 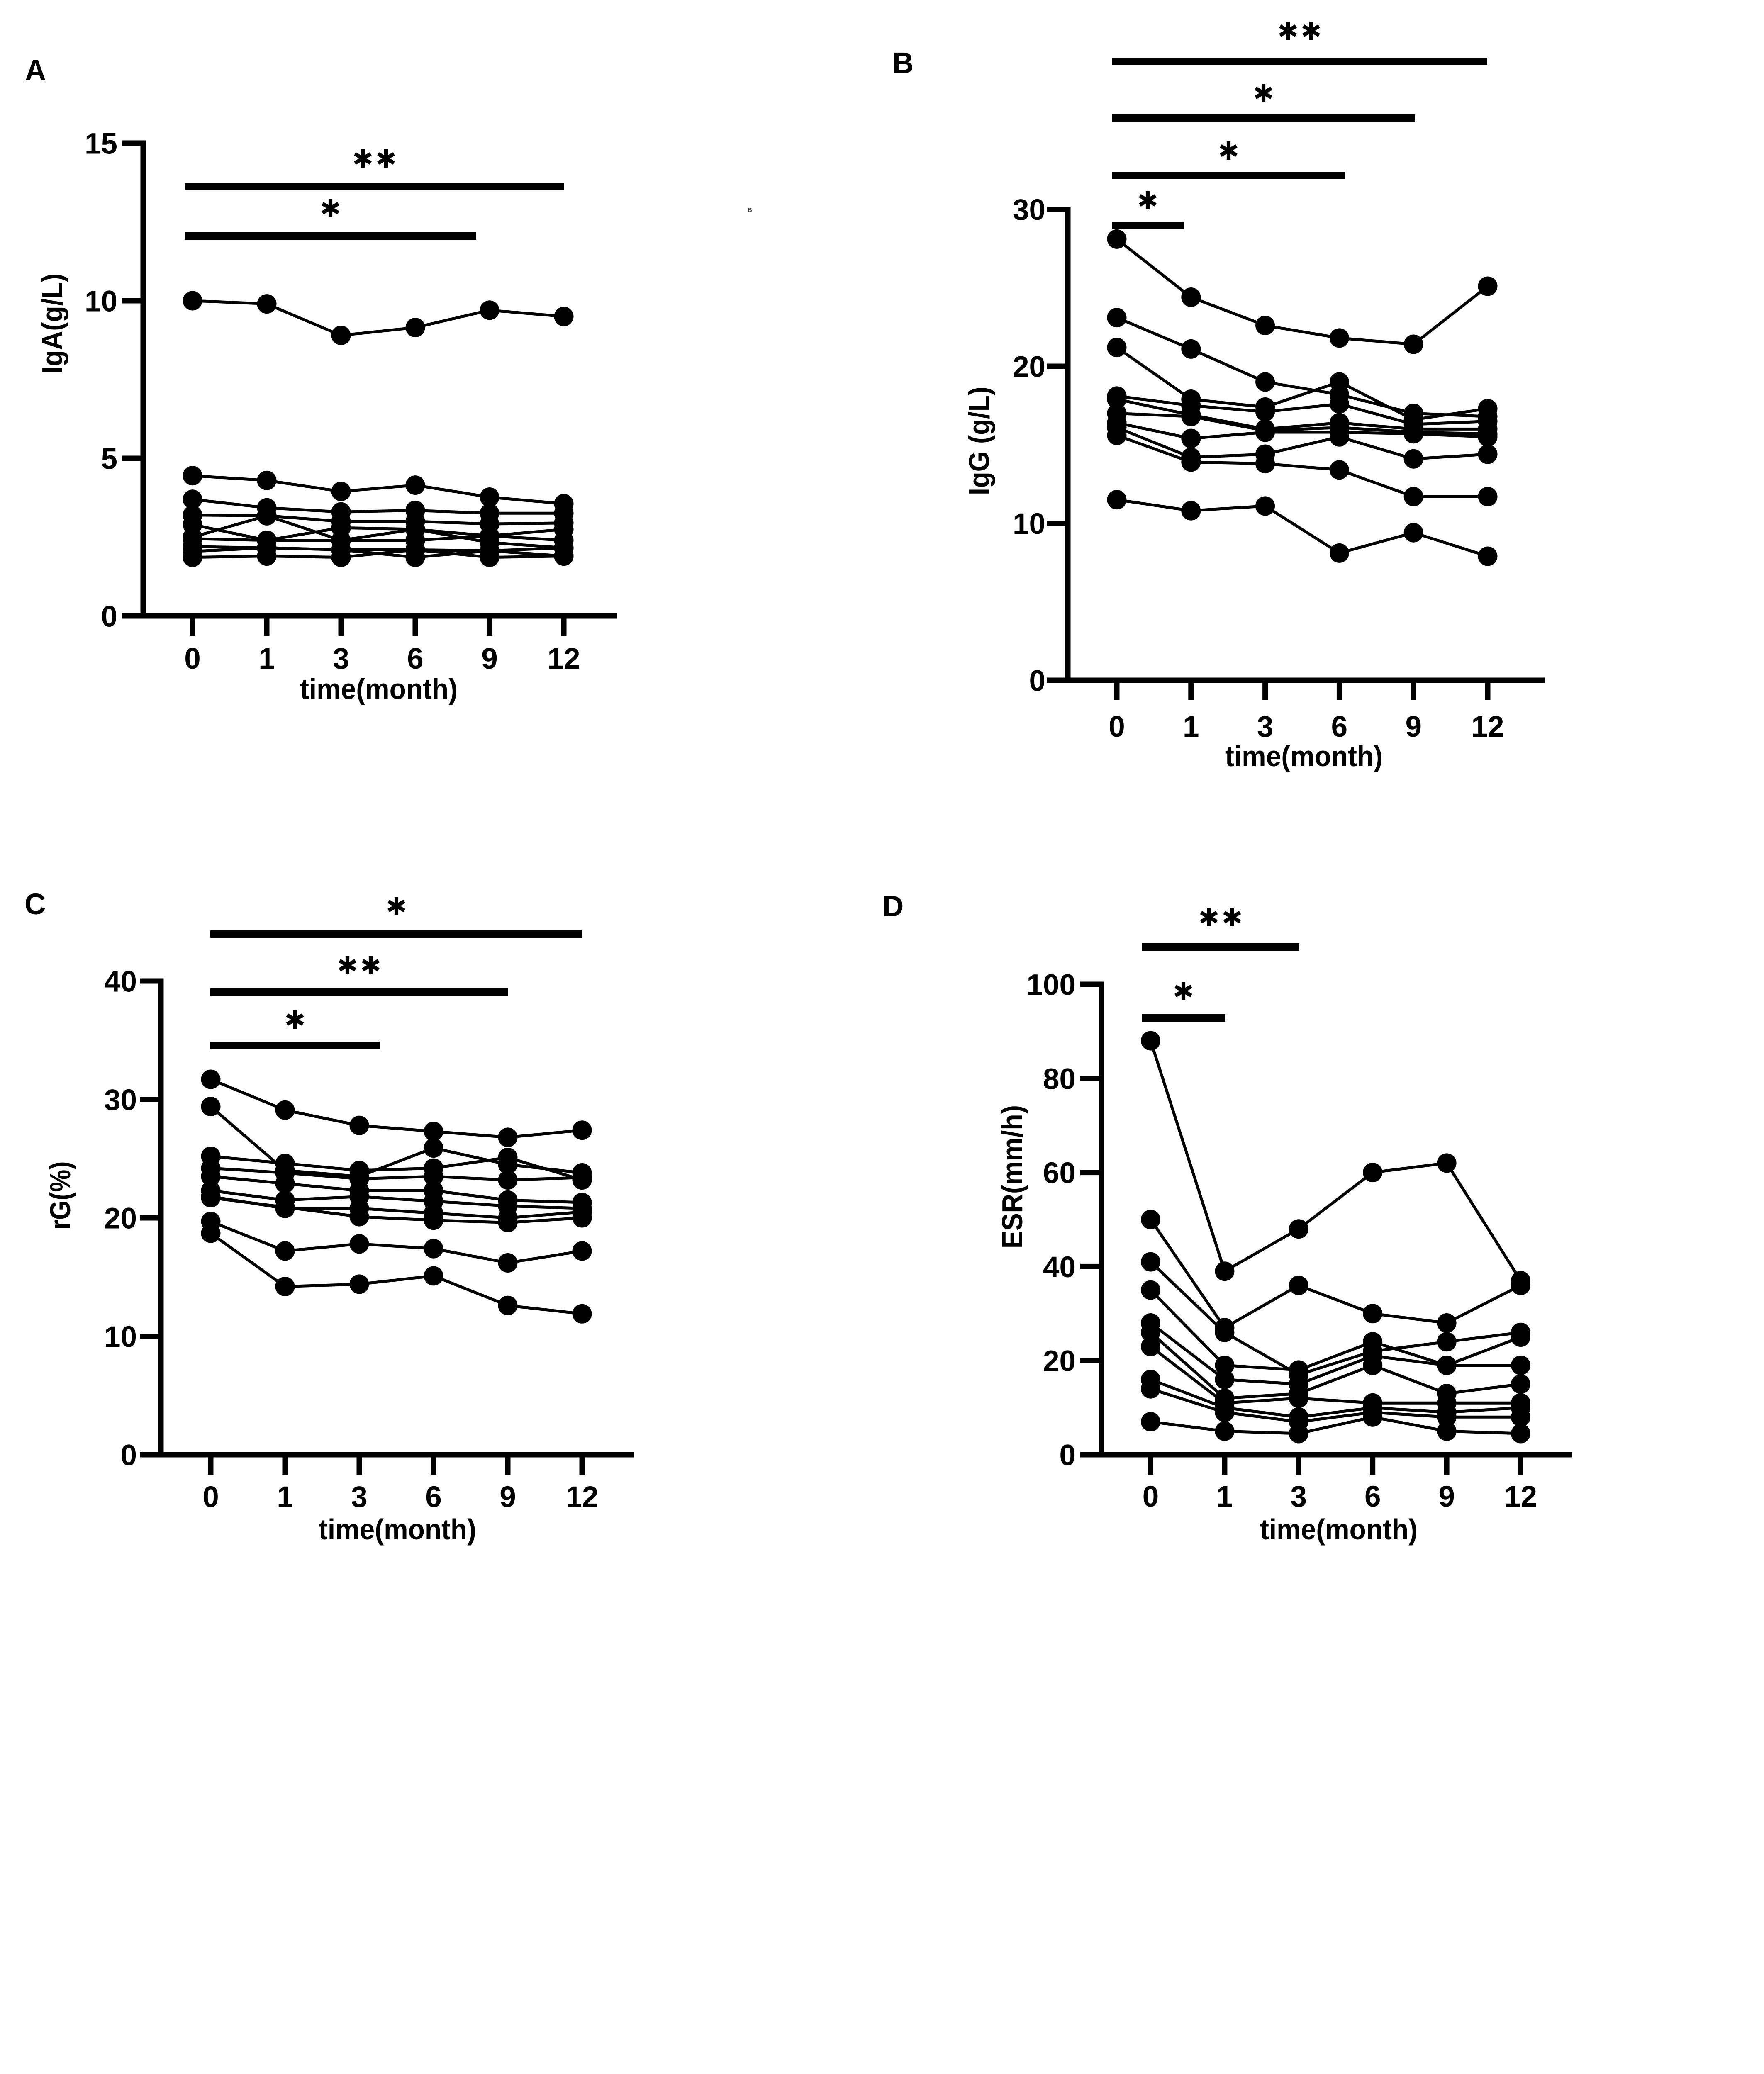 What do you see at coordinates (1059, 1173) in the screenshot?
I see `svg-text: 60` at bounding box center [1059, 1173].